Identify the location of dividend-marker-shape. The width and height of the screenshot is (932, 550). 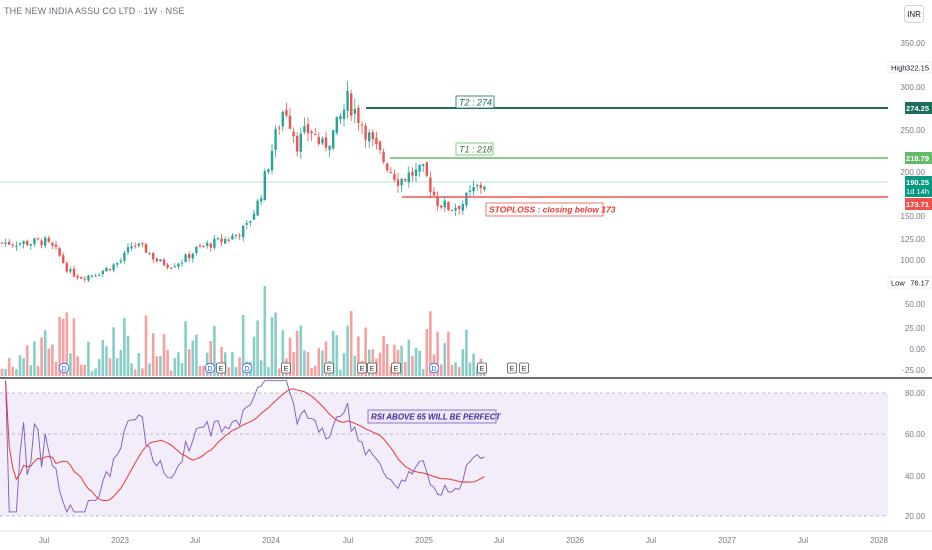
(210, 368).